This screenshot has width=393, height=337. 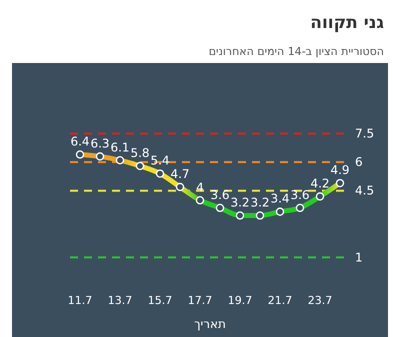 I want to click on data-label: 5.4, so click(x=160, y=161).